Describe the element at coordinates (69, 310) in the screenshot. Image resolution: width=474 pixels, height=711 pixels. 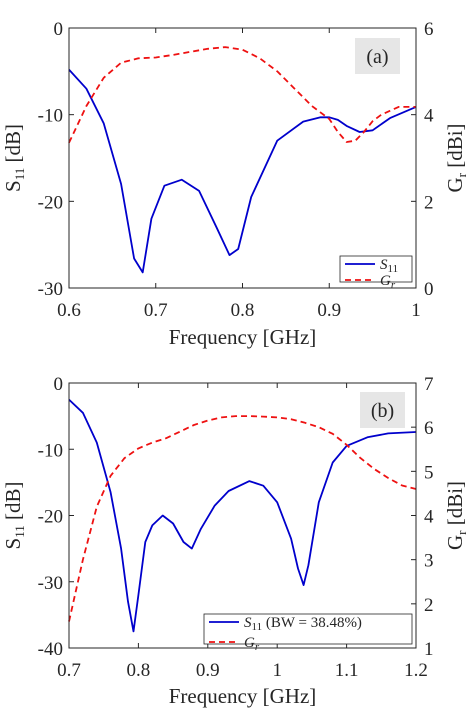
I see `x-tick-label: 0.6` at that location.